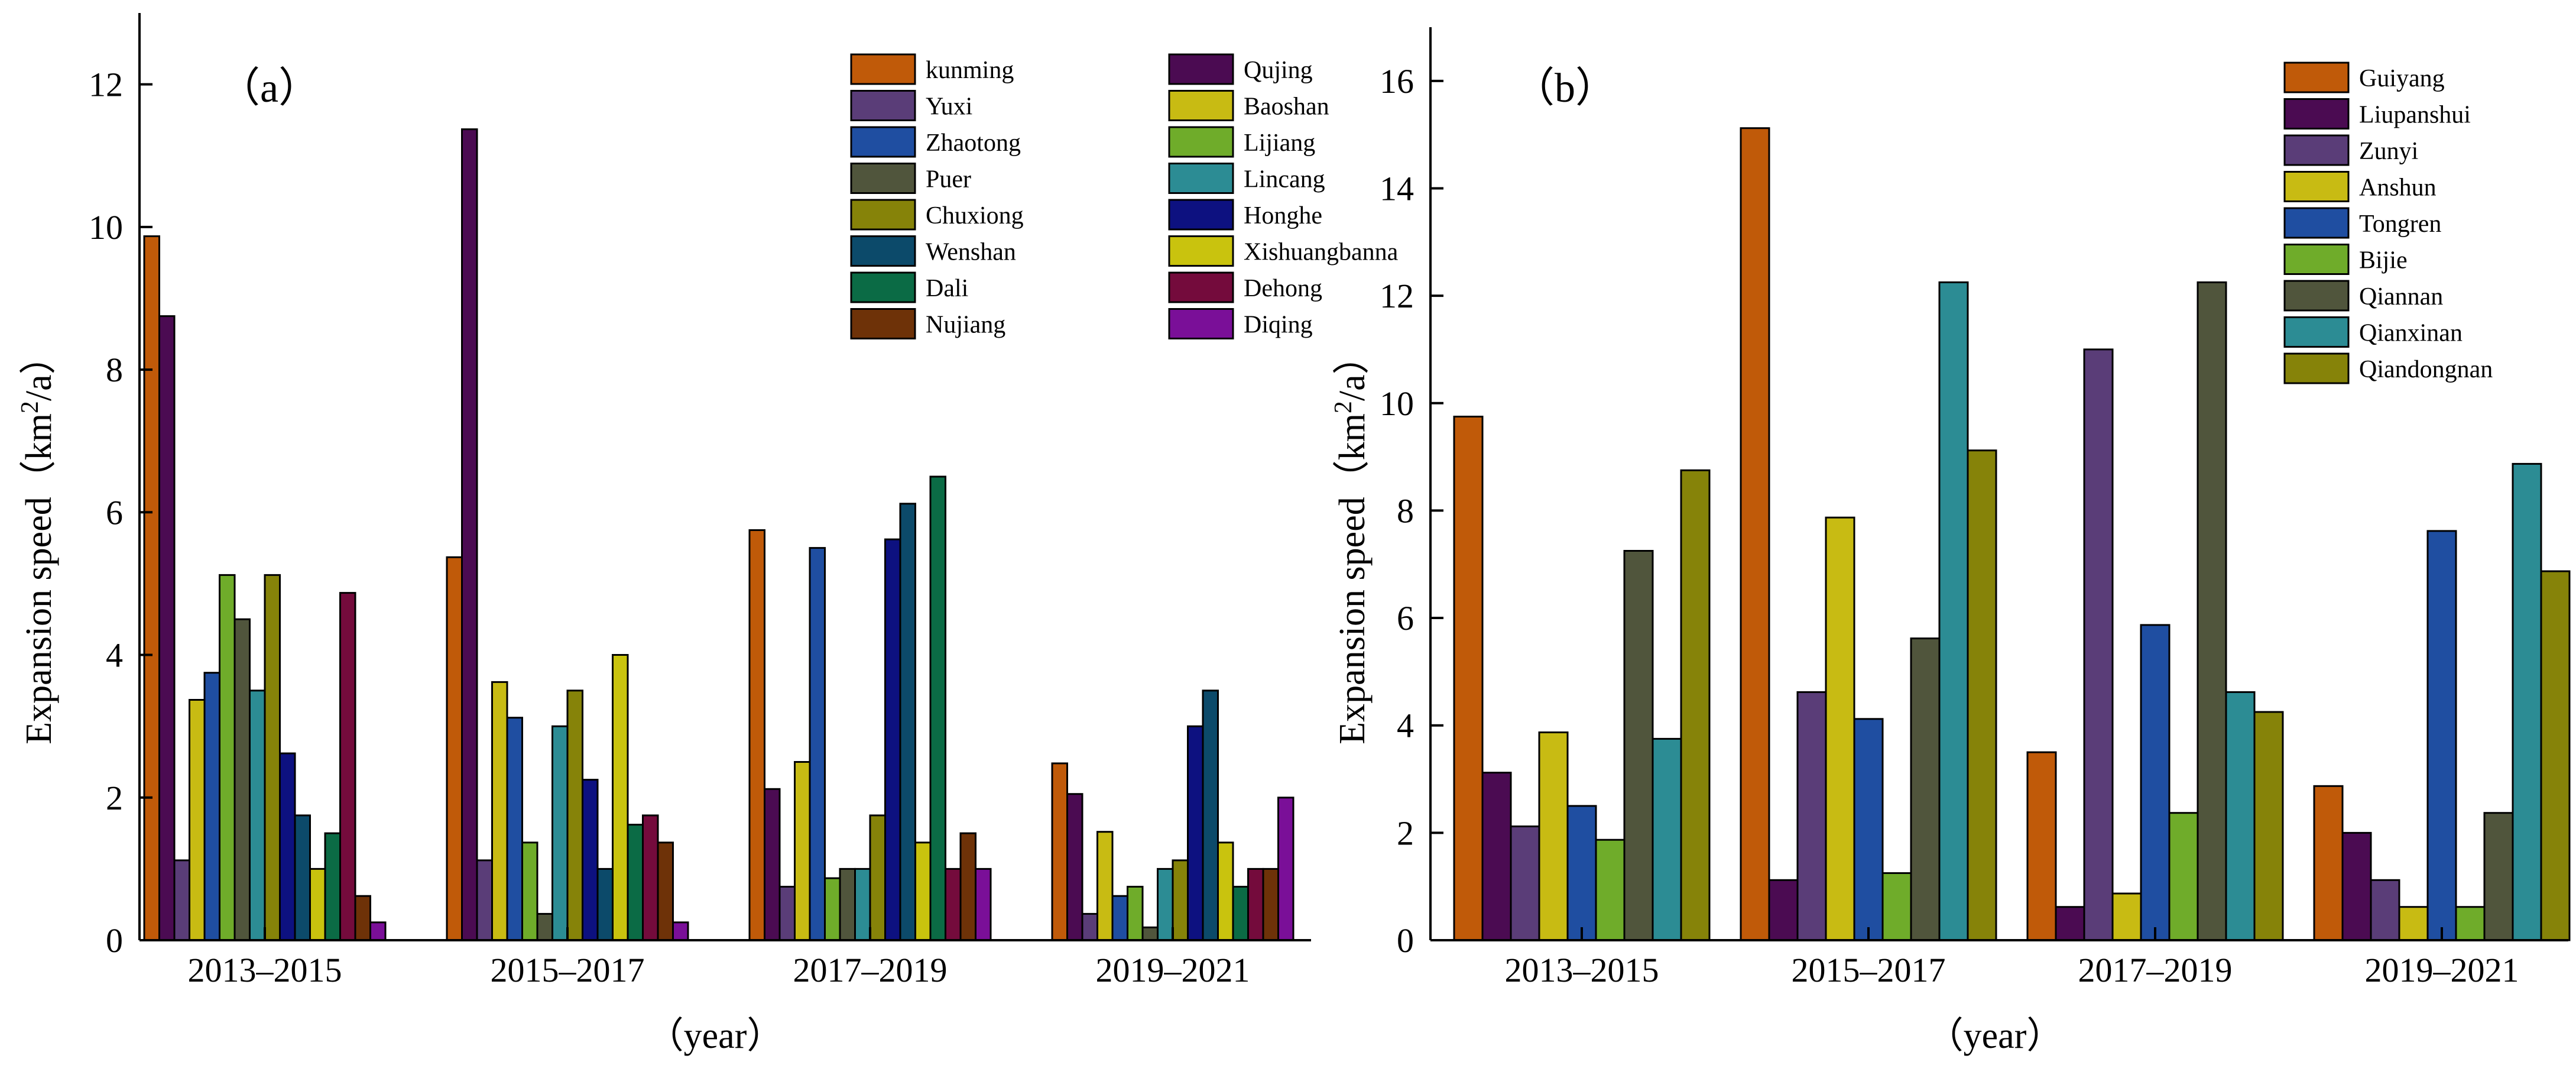 This screenshot has width=2576, height=1078. What do you see at coordinates (114, 512) in the screenshot?
I see `panel-a-y-tick-label: 6` at bounding box center [114, 512].